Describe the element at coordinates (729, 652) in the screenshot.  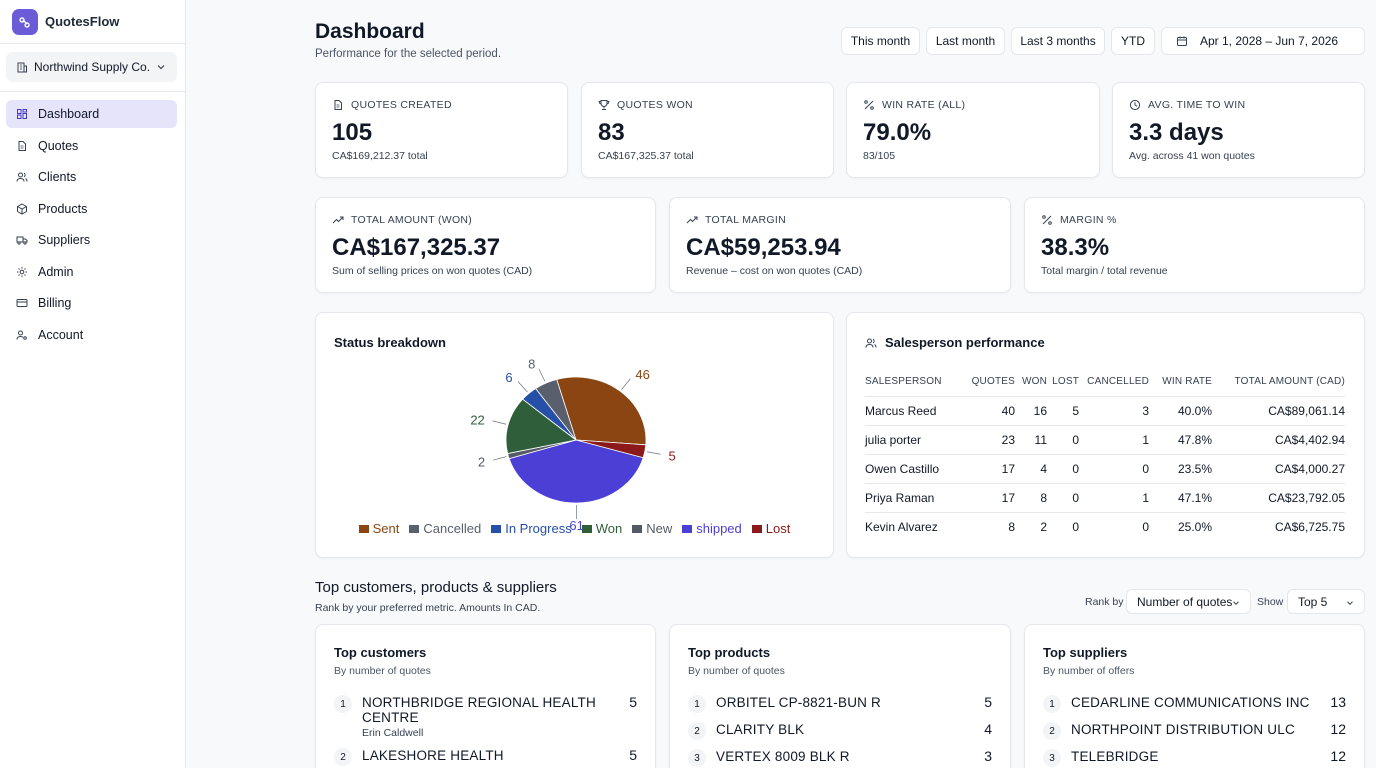
I see `card-title: Top products` at that location.